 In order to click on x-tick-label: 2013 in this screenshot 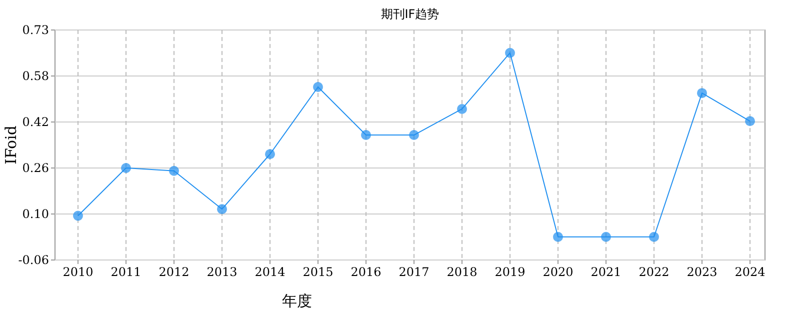, I will do `click(222, 272)`.